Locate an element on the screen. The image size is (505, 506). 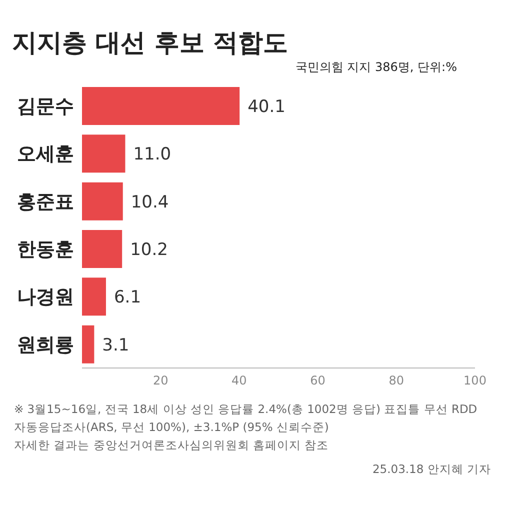
x-tick-label: 20 is located at coordinates (160, 381).